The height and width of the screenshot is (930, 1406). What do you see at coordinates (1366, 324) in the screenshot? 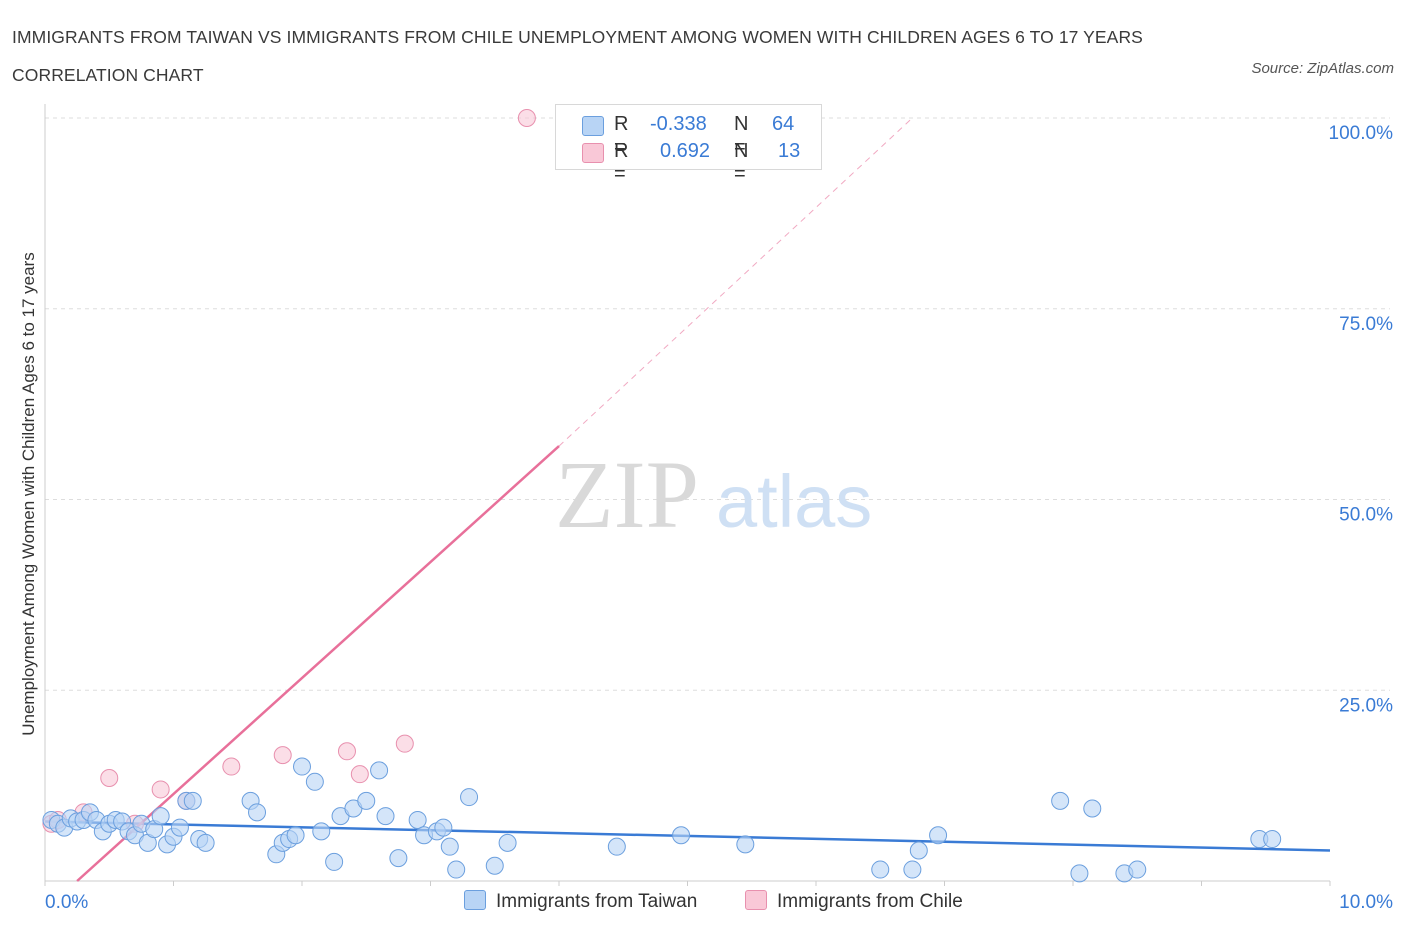
I see `y-tick-label: 75.0%` at bounding box center [1366, 324].